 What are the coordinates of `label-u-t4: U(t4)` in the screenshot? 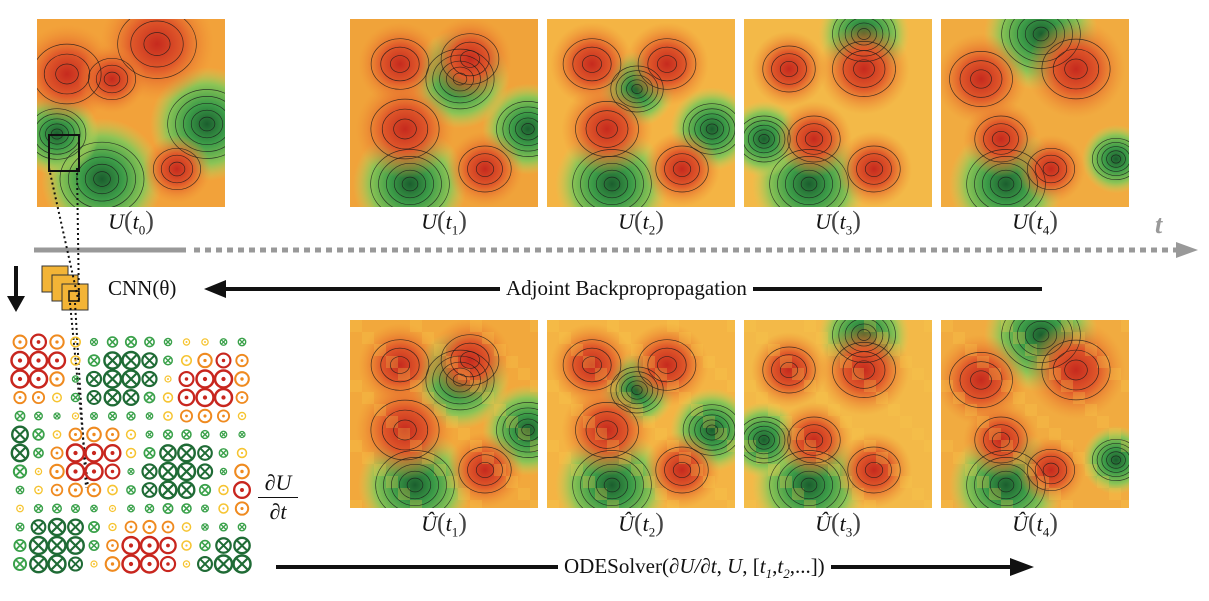 It's located at (1035, 222).